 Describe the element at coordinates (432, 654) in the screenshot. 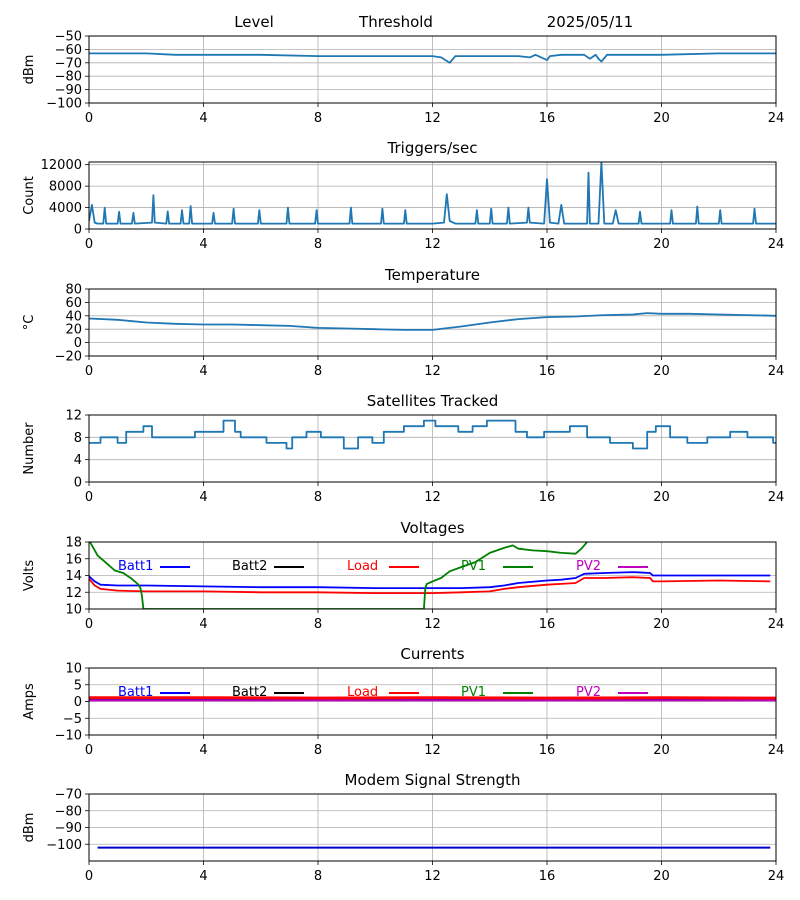

I see `chart-title: Currents` at that location.